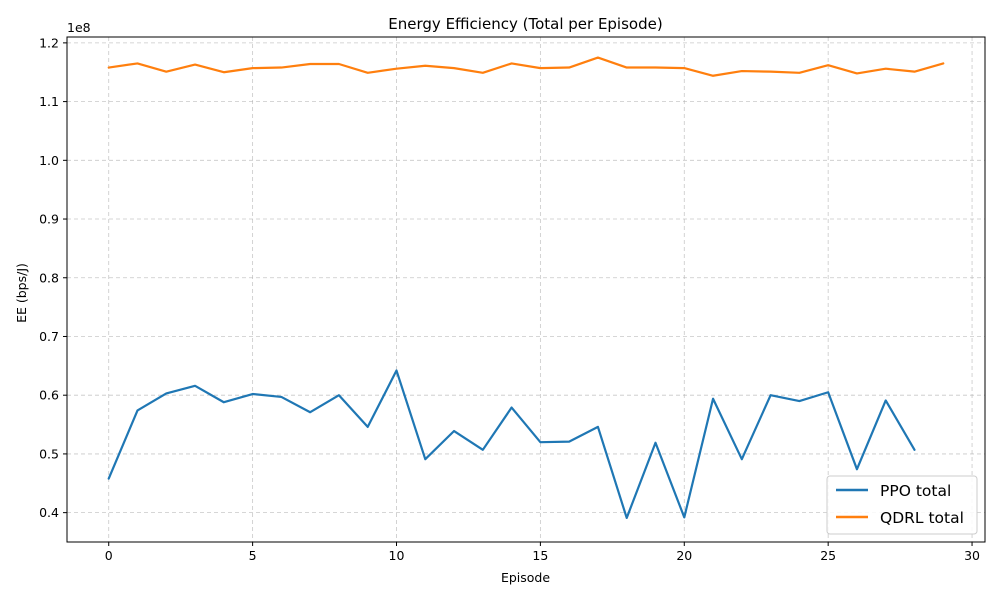 The width and height of the screenshot is (1000, 605). What do you see at coordinates (253, 555) in the screenshot?
I see `x-tick-label: 5` at bounding box center [253, 555].